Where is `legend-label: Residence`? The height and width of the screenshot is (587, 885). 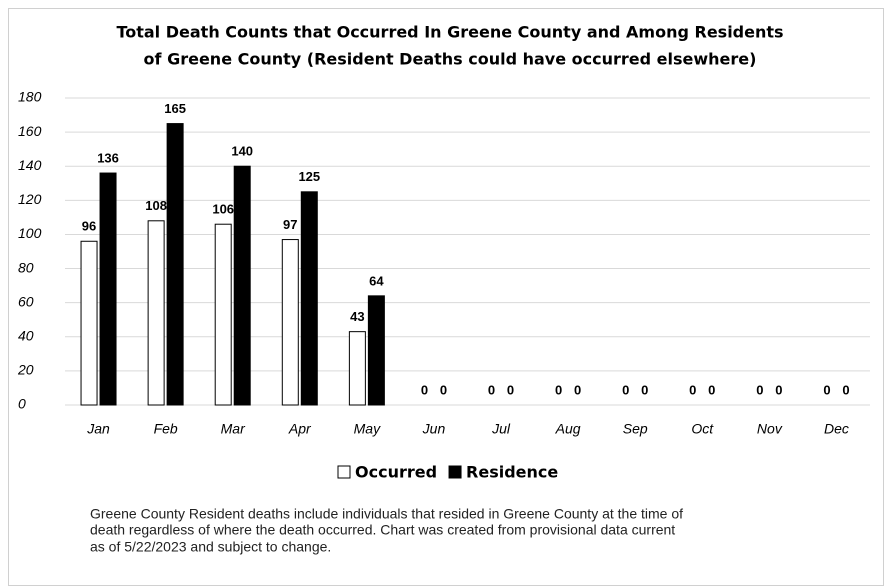 legend-label: Residence is located at coordinates (512, 472).